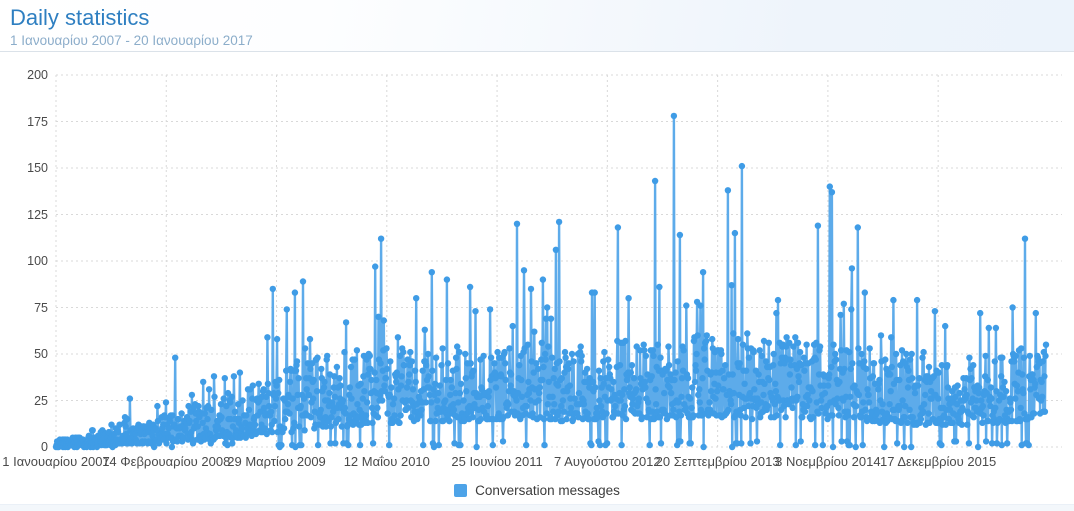 Image resolution: width=1074 pixels, height=511 pixels. Describe the element at coordinates (44, 447) in the screenshot. I see `y-axis-tick-label: 0` at that location.